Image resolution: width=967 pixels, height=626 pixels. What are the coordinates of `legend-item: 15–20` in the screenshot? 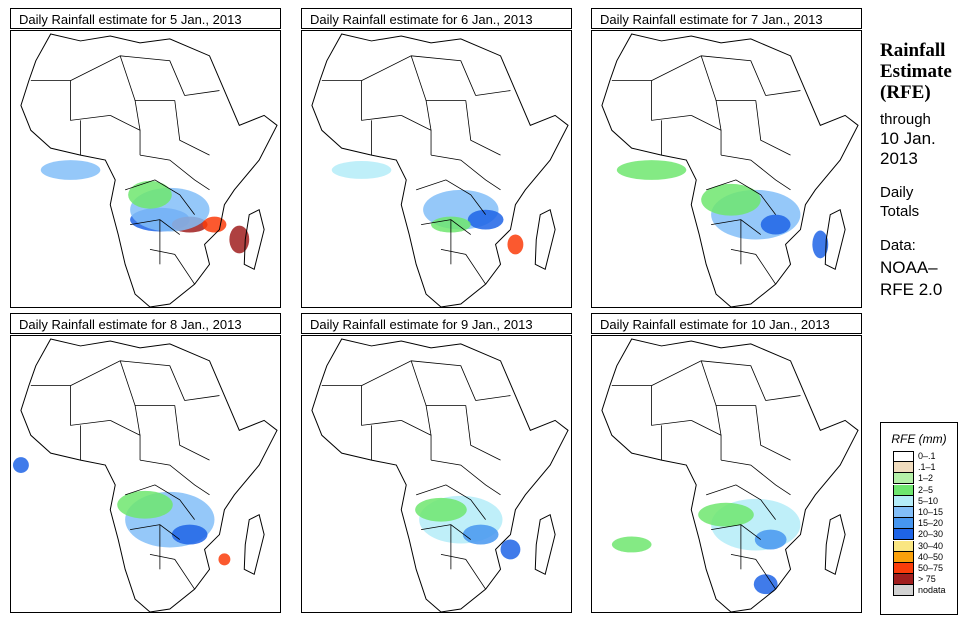 It's located at (919, 524).